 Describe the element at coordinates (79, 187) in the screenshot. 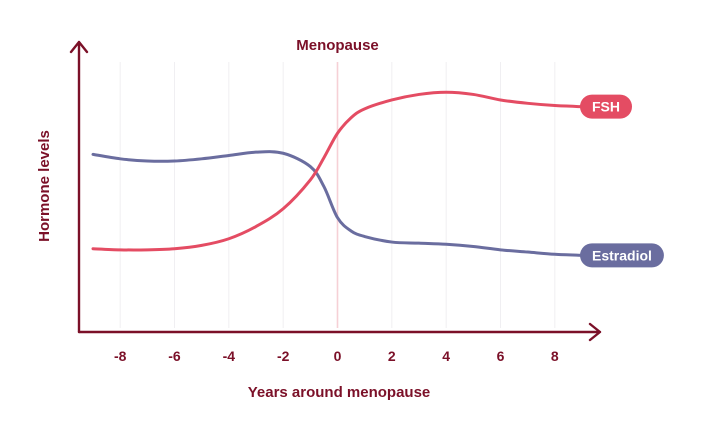

I see `y-axis` at that location.